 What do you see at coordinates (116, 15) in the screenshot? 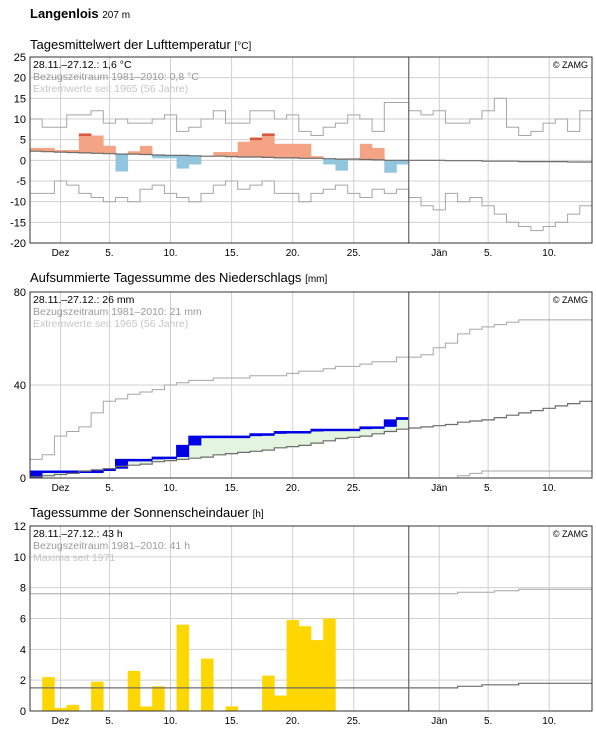
I see `station-elevation: 207 m` at bounding box center [116, 15].